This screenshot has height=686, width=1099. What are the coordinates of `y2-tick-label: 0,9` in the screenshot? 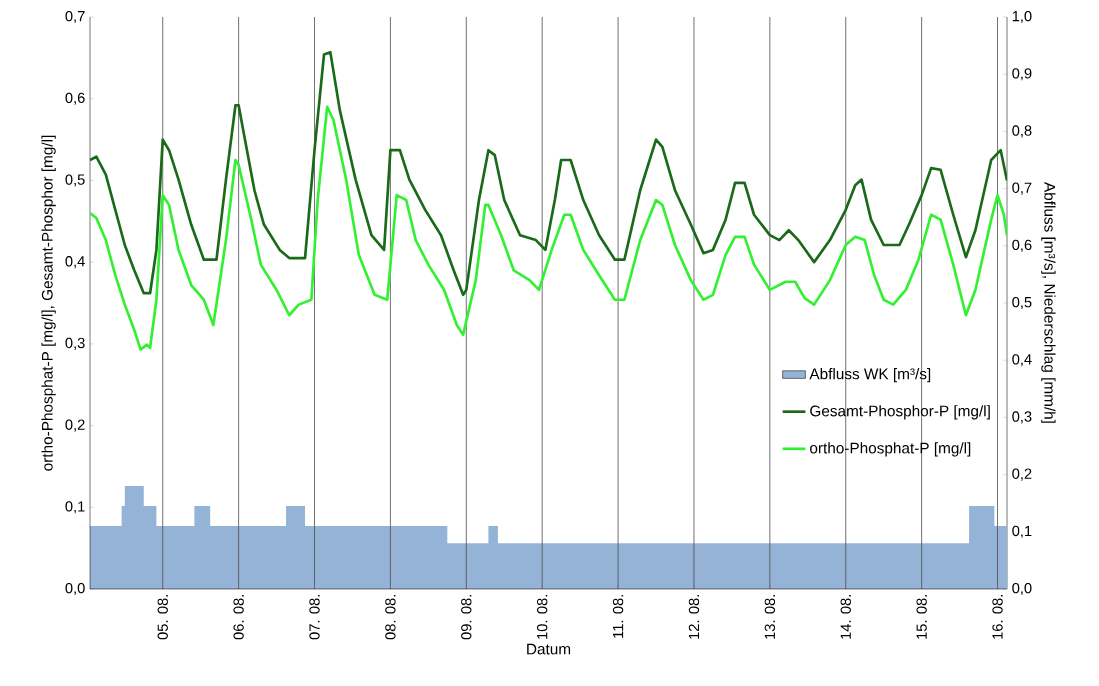 It's located at (1022, 74).